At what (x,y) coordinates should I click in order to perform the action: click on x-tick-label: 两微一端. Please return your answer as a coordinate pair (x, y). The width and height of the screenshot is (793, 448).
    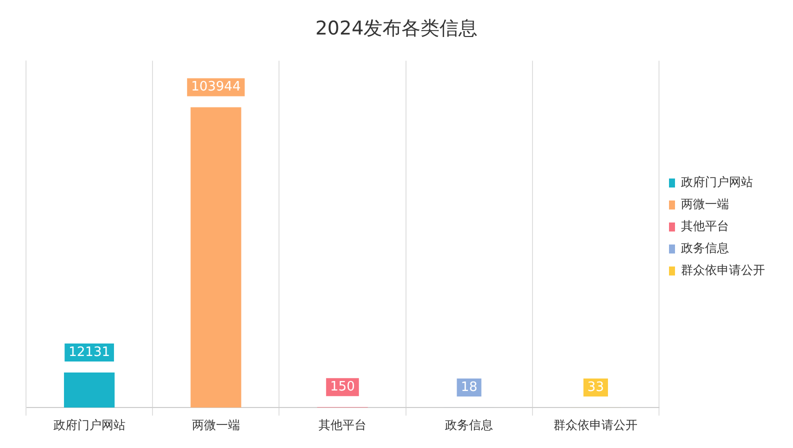
    Looking at the image, I should click on (216, 425).